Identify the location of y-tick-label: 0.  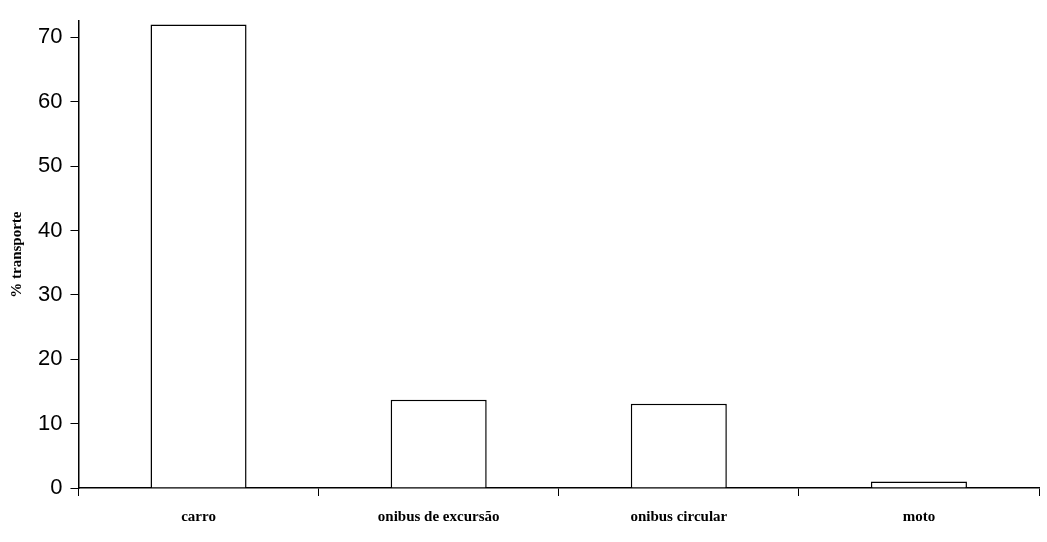
(56, 487).